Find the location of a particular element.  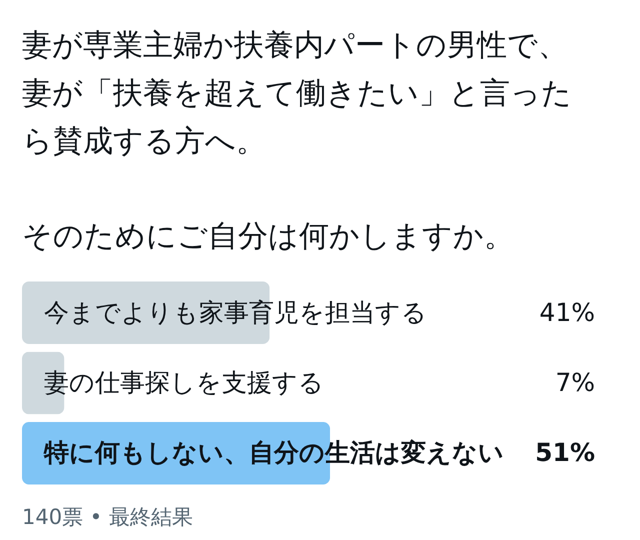

data-label: 41% is located at coordinates (567, 312).